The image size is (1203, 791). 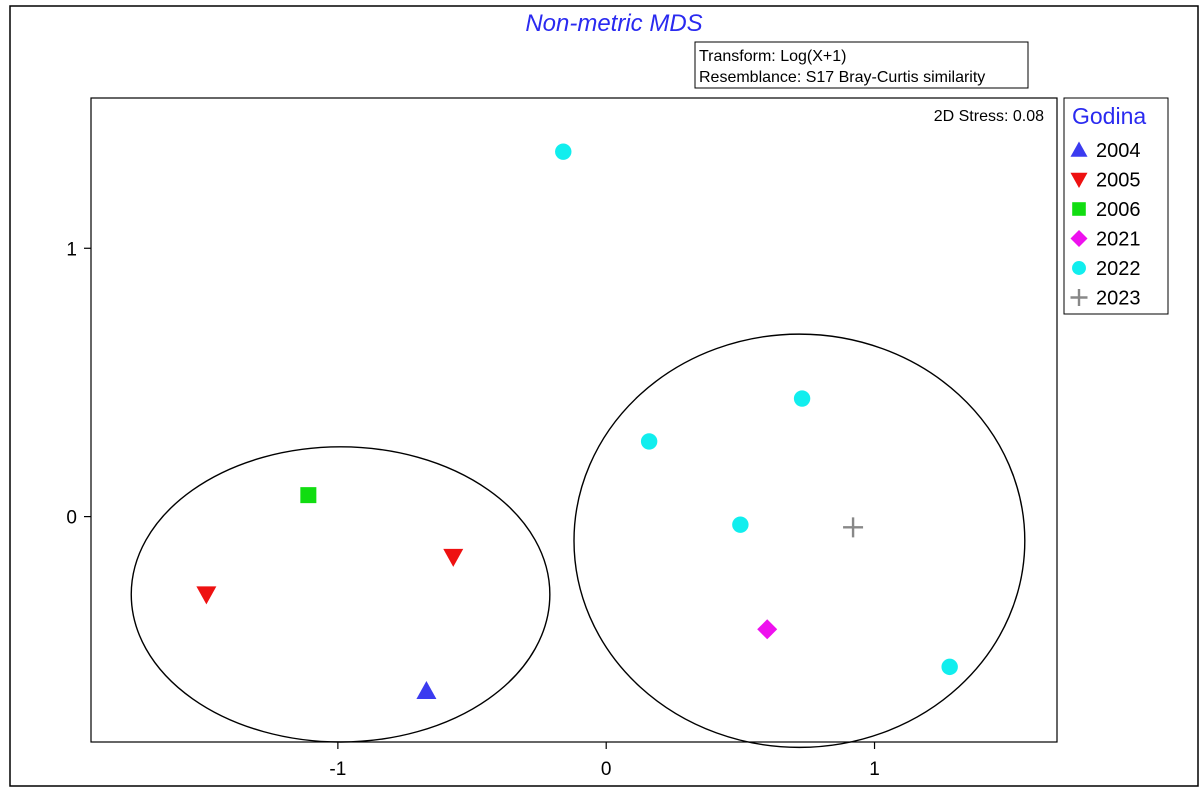 What do you see at coordinates (1079, 149) in the screenshot?
I see `legend-marker-2004` at bounding box center [1079, 149].